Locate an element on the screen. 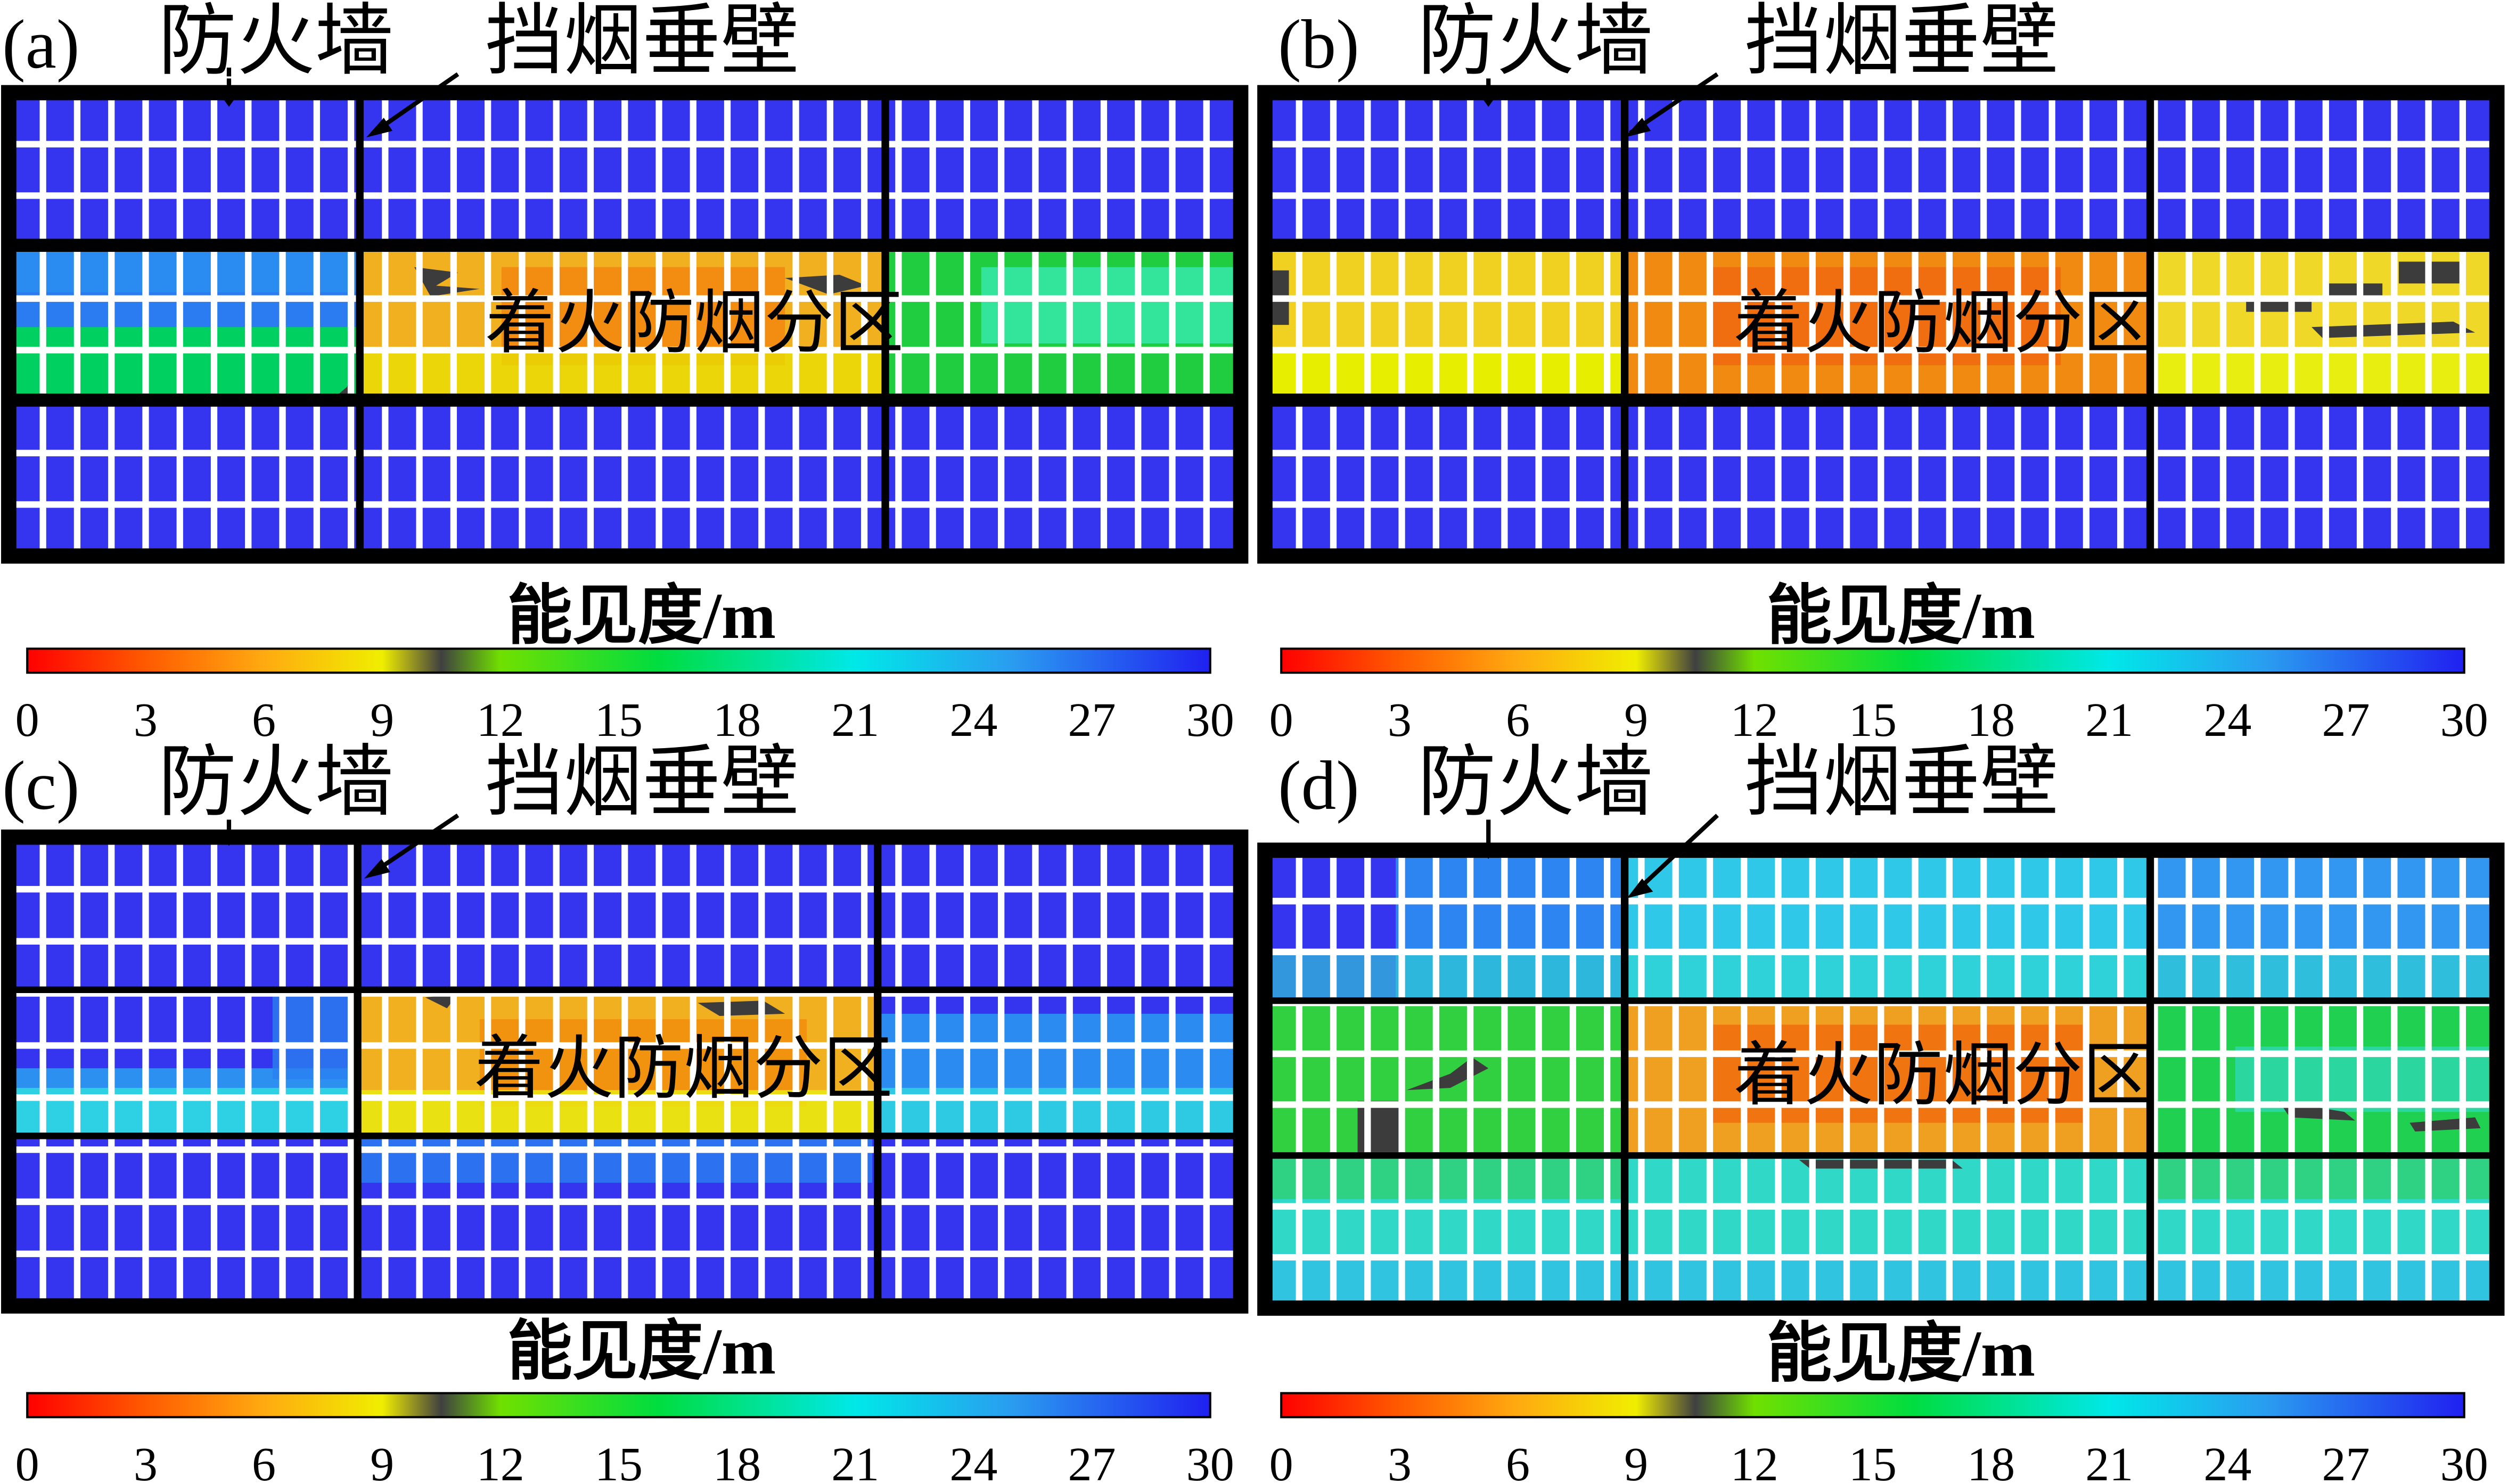 The height and width of the screenshot is (1484, 2508). colorbar-tick-a-10: 30 is located at coordinates (1210, 718).